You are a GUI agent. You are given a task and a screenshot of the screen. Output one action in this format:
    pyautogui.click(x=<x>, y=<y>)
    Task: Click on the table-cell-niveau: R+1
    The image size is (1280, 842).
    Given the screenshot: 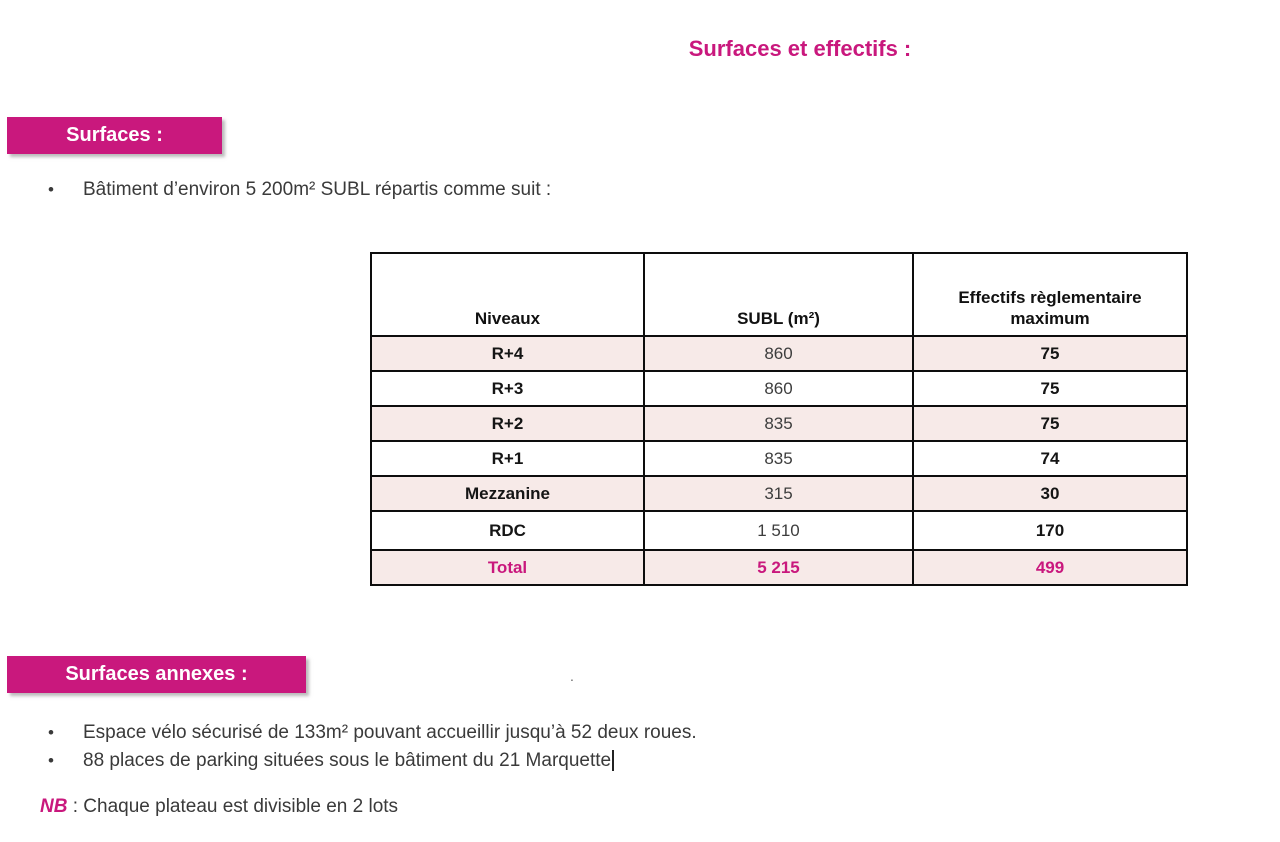 What is the action you would take?
    pyautogui.click(x=507, y=458)
    